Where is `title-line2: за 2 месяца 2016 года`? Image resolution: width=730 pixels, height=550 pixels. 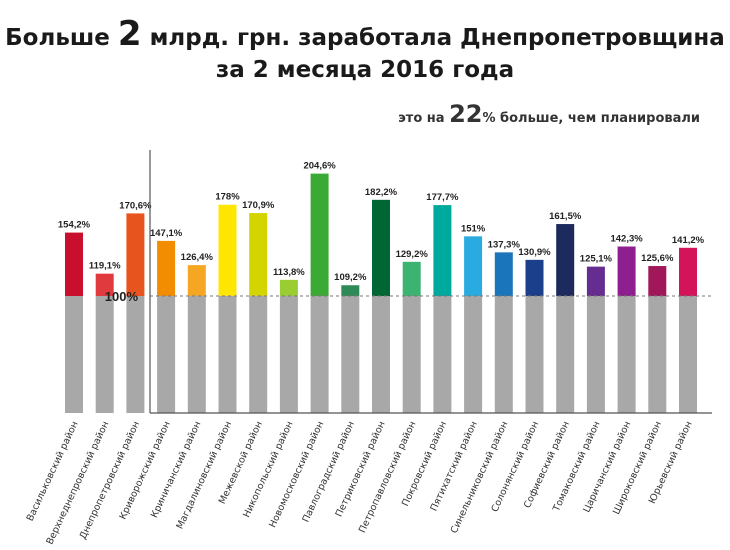 title-line2: за 2 месяца 2016 года is located at coordinates (365, 70).